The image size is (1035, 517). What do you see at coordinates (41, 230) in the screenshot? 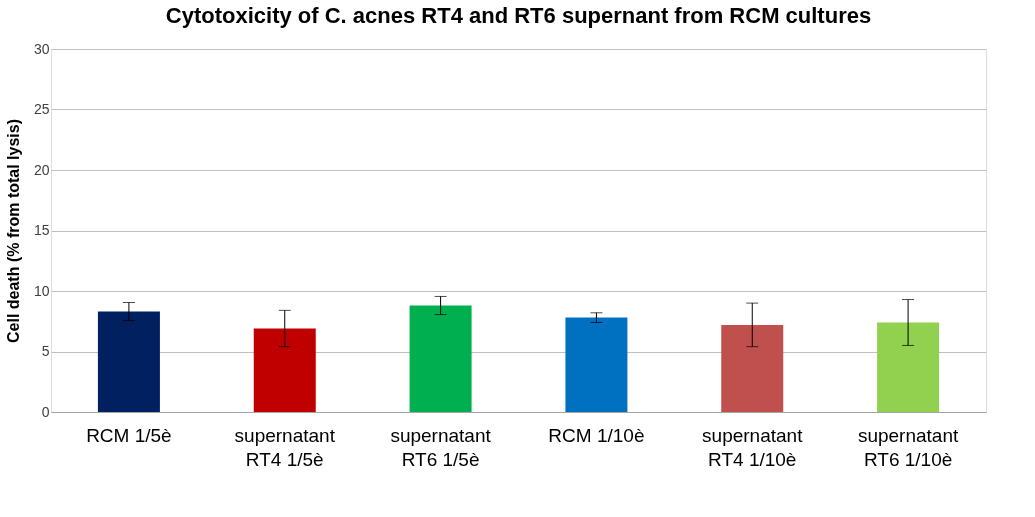
I see `y-tick-label: 15` at bounding box center [41, 230].